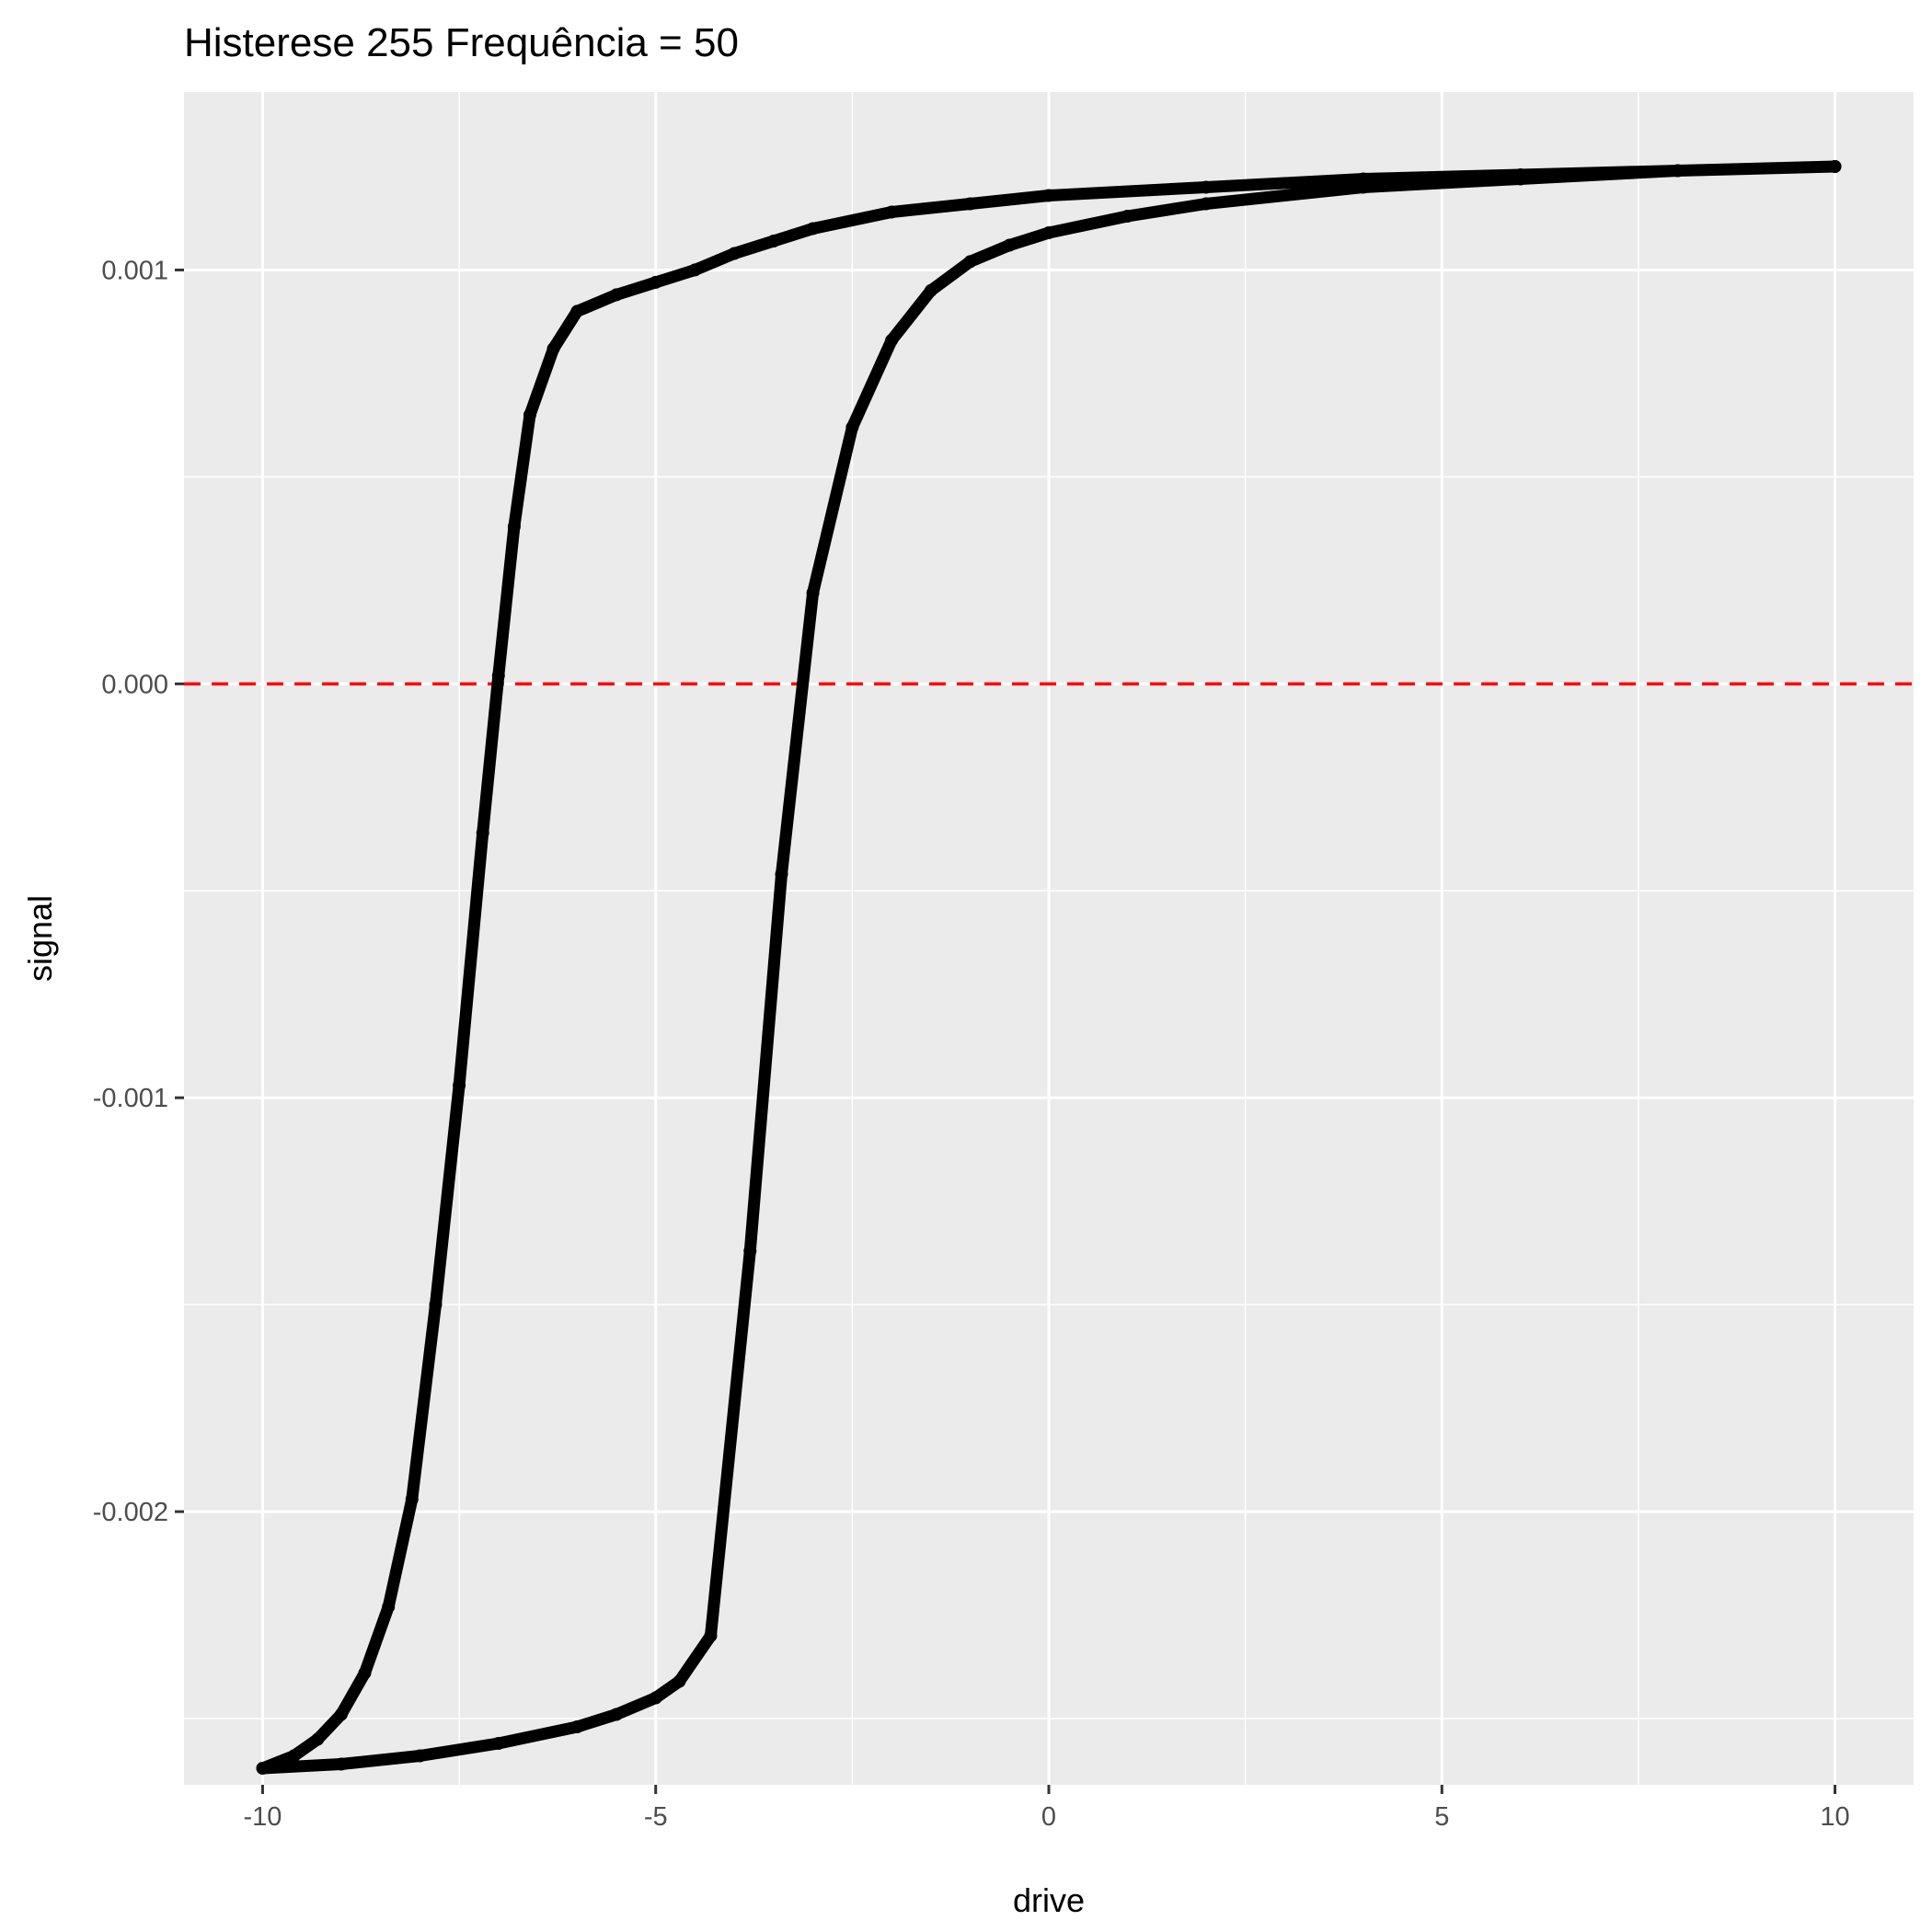  What do you see at coordinates (40, 938) in the screenshot?
I see `y-axis-title: signal` at bounding box center [40, 938].